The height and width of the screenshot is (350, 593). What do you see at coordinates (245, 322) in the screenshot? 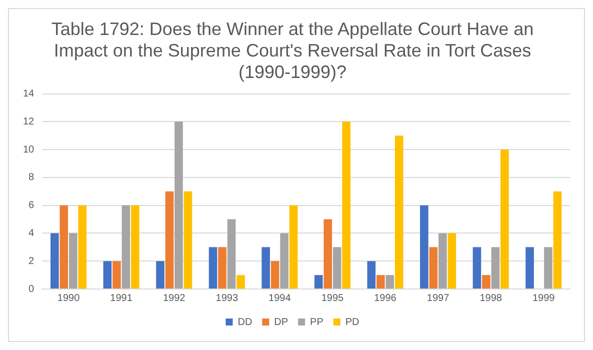
I see `legend-label: DD` at bounding box center [245, 322].